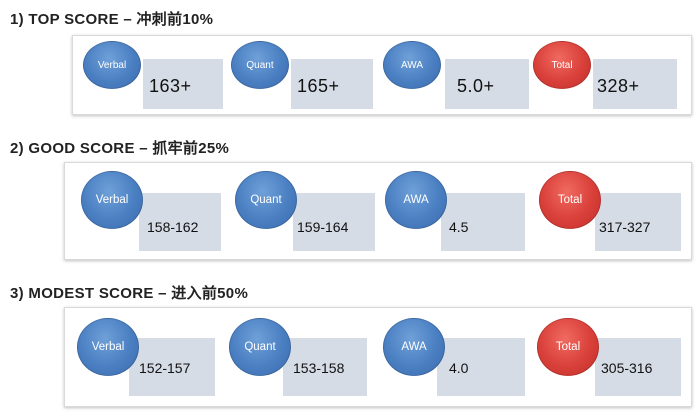 Image resolution: width=700 pixels, height=416 pixels. What do you see at coordinates (82, 293) in the screenshot?
I see `section-heading: 3) MODEST SCORE` at bounding box center [82, 293].